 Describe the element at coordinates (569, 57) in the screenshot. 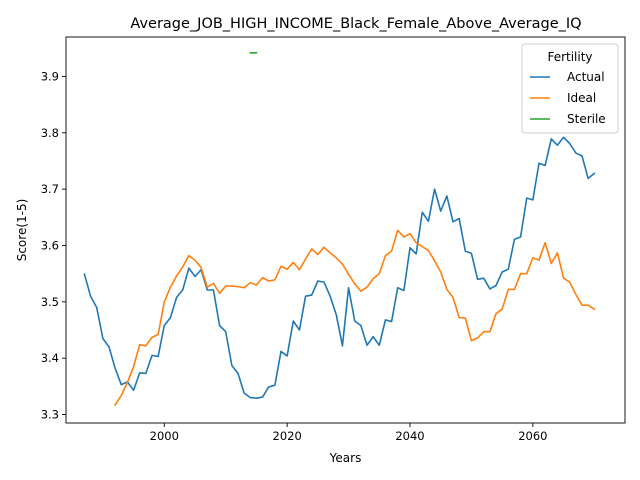

I see `legend-title: Fertility` at that location.